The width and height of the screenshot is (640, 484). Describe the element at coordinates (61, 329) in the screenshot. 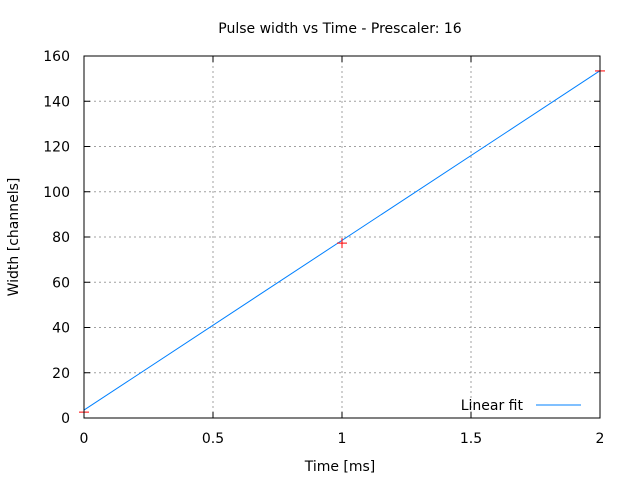

I see `y-tick-label: 40` at that location.